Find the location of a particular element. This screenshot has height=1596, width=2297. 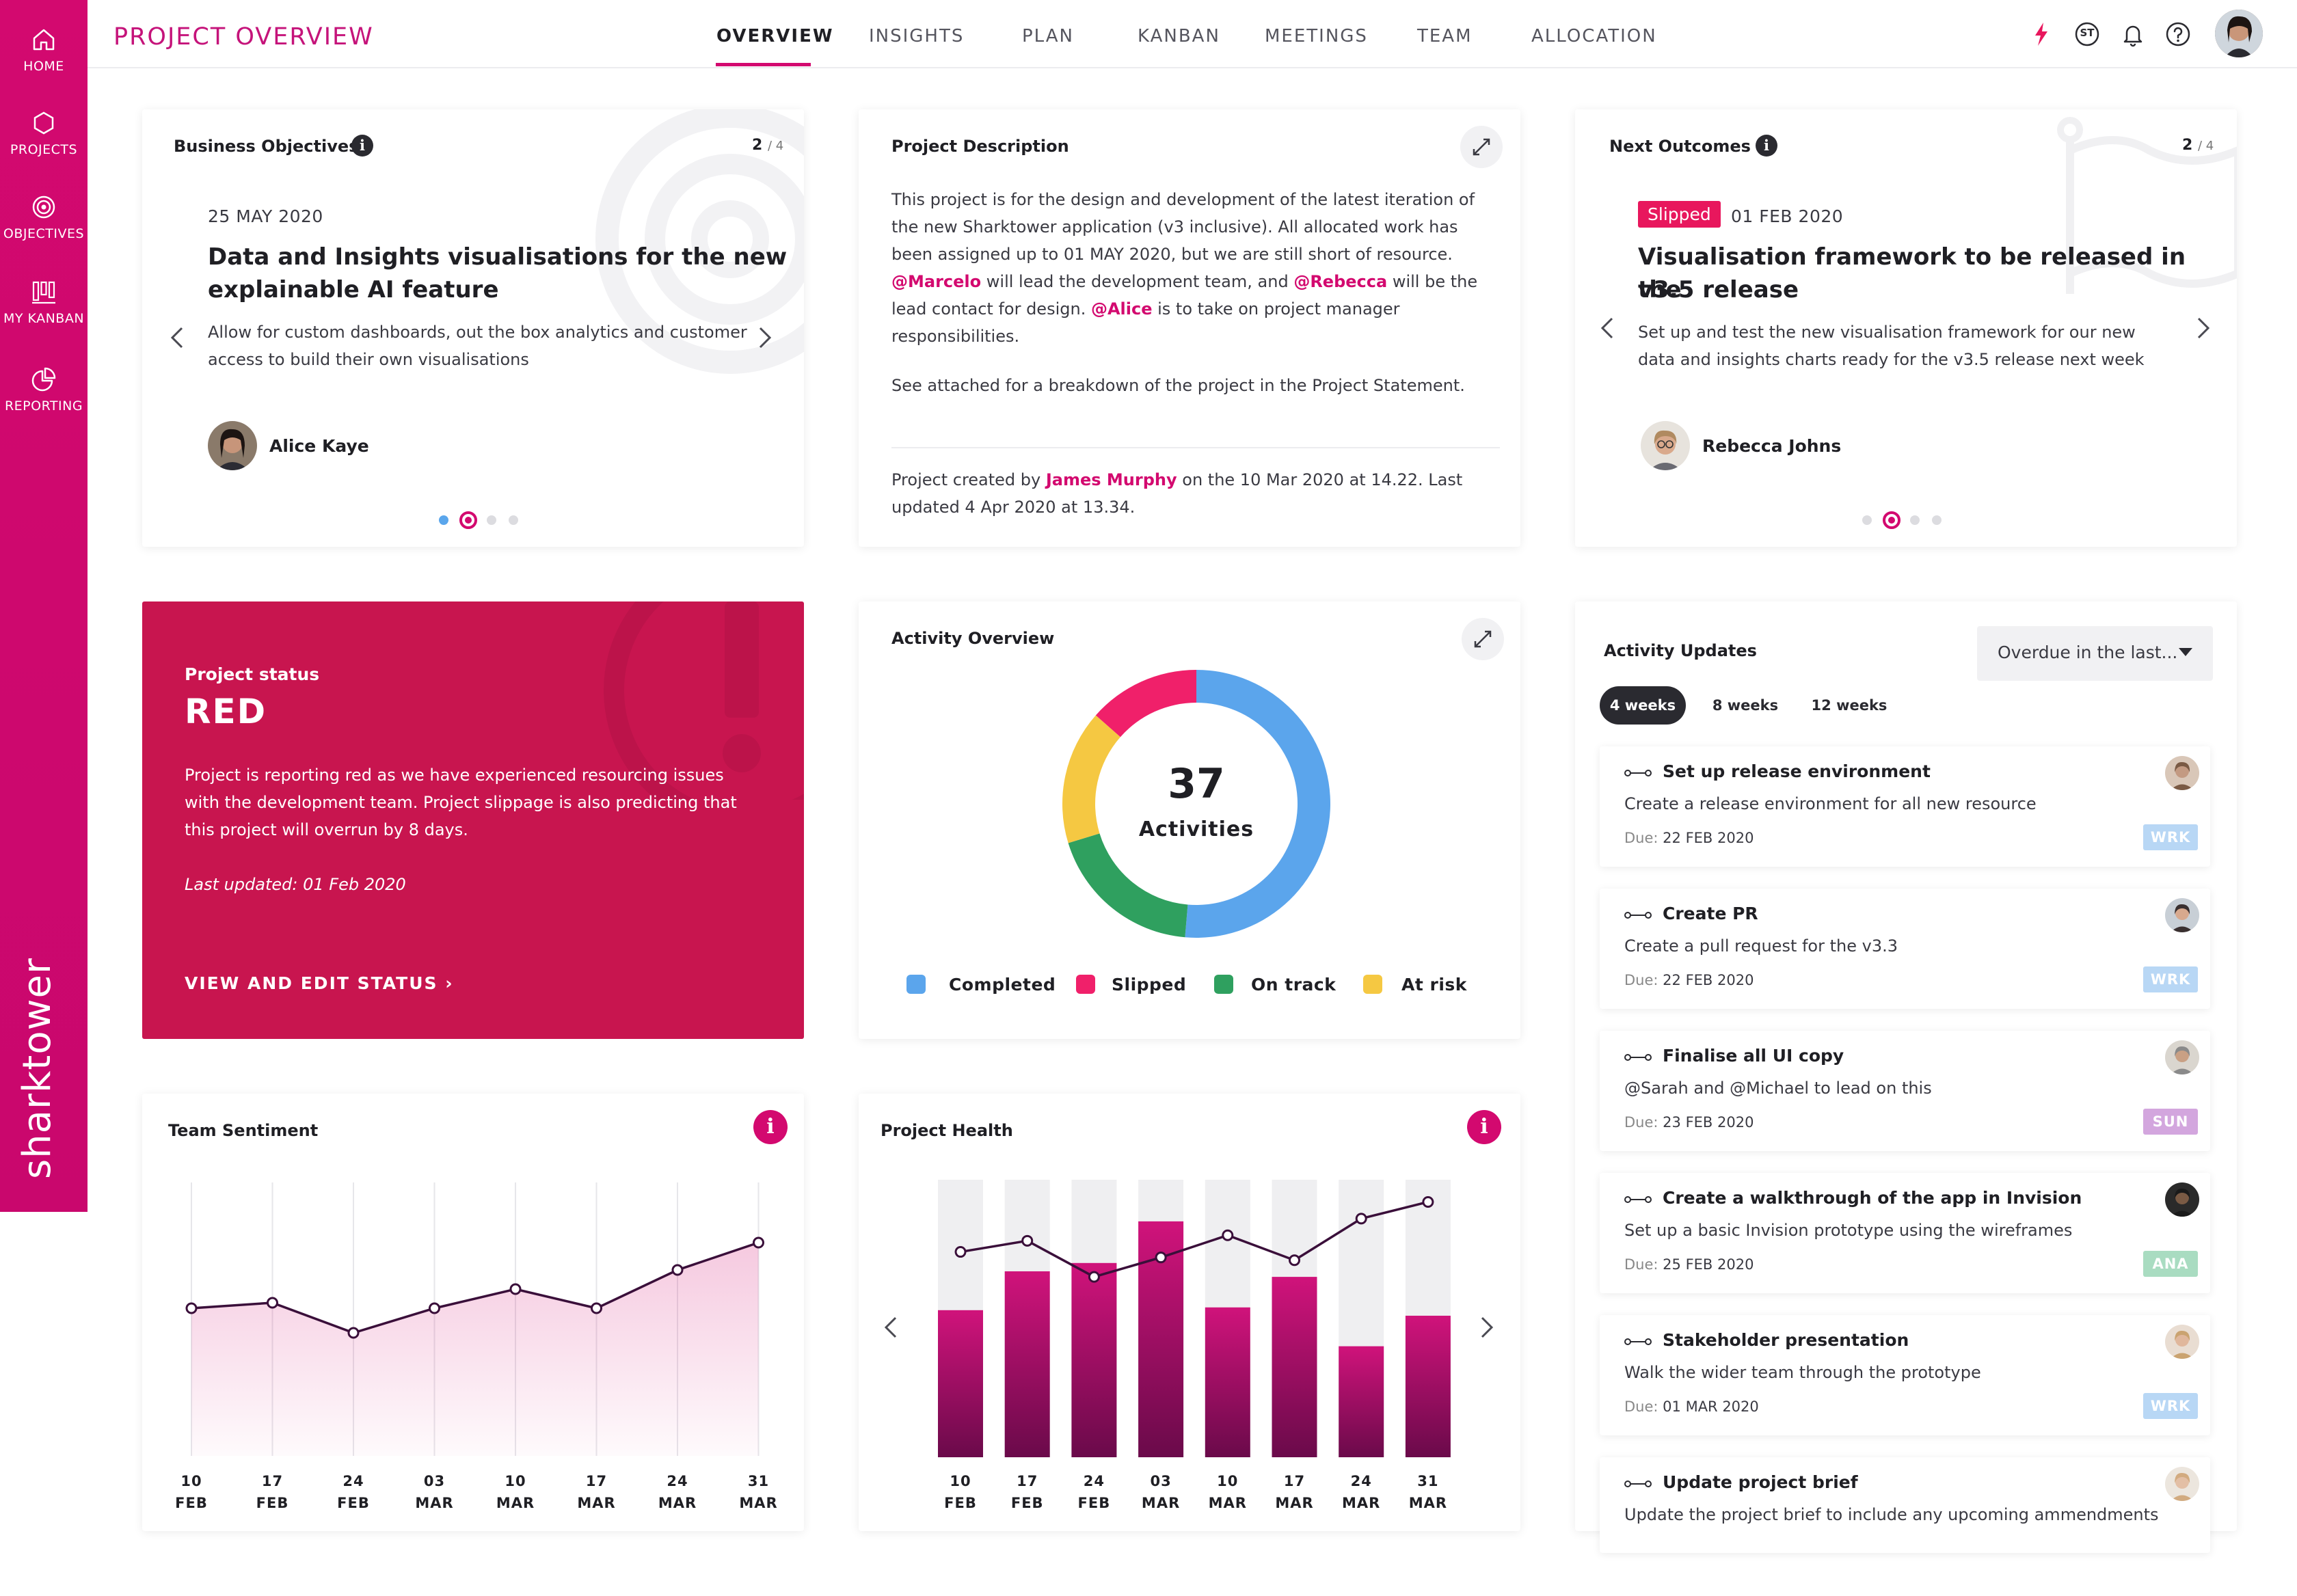

team-sentiment-chart: 10 FEB 17 FEB 24 FEB 03 MAR 10 MAR 17 MAR 24 MAR 31 MAR is located at coordinates (476, 1346).